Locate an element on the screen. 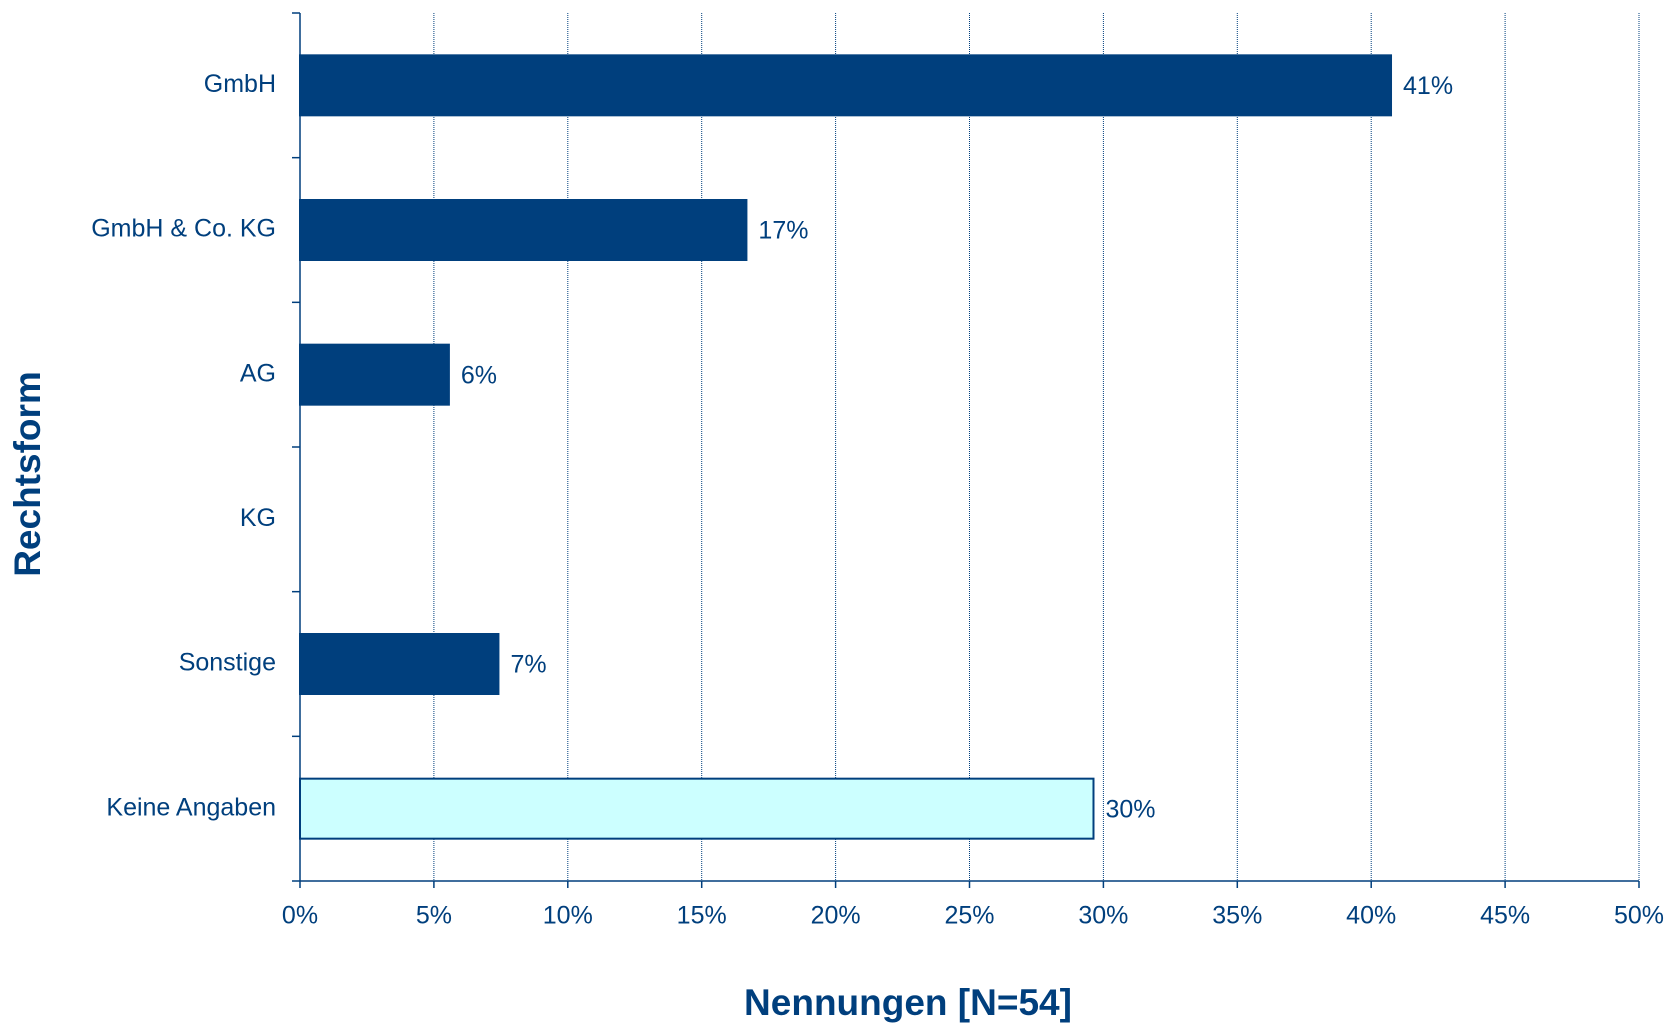  y-tick-label: GmbH & Co. KG is located at coordinates (183, 229).